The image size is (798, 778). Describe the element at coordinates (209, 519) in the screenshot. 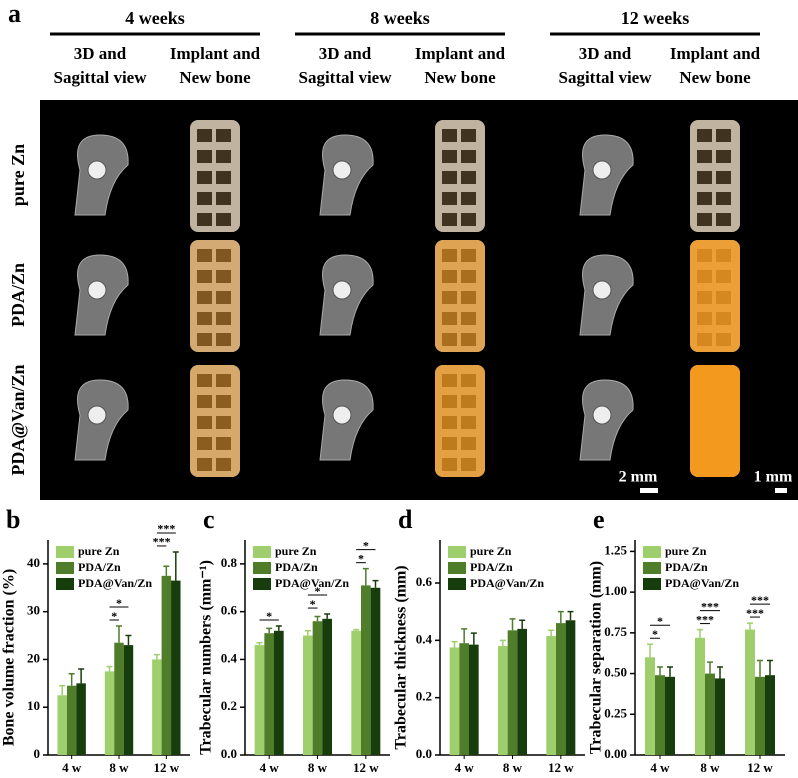

I see `panel-label: c` at that location.